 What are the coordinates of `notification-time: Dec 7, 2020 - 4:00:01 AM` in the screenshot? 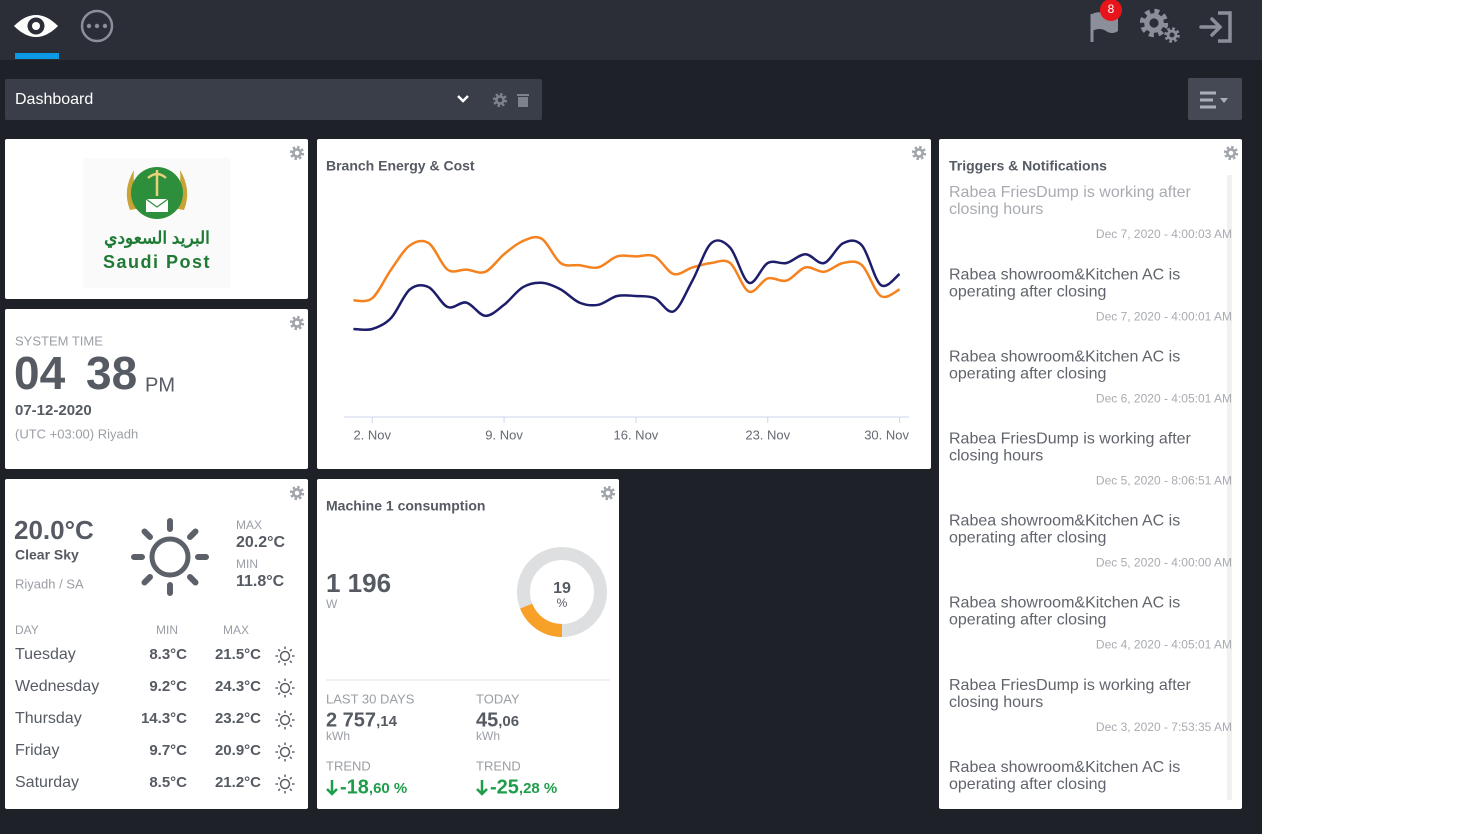 It's located at (1164, 316).